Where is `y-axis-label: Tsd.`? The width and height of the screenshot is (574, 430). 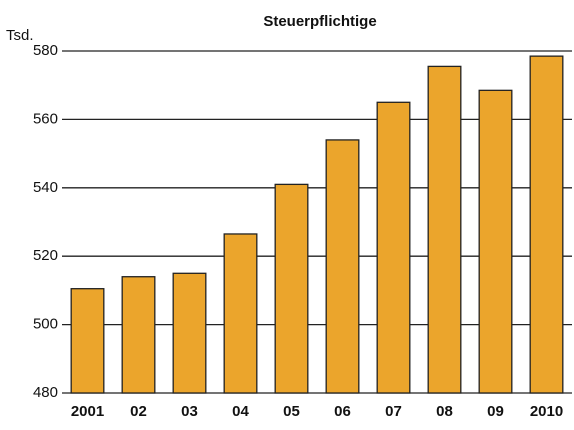 y-axis-label: Tsd. is located at coordinates (20, 35).